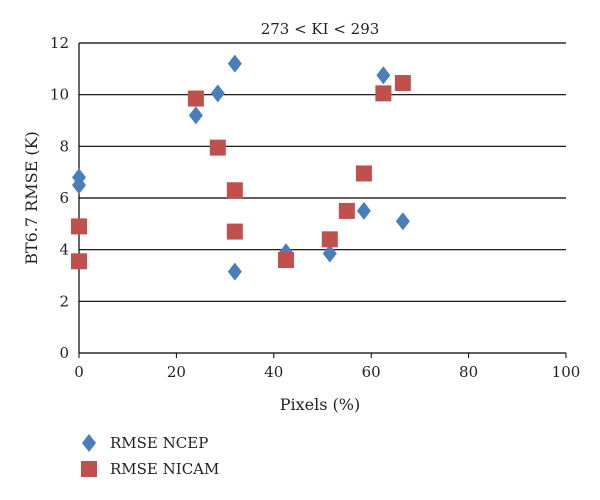 Image resolution: width=600 pixels, height=500 pixels. What do you see at coordinates (59, 95) in the screenshot?
I see `y-tick-label: 10` at bounding box center [59, 95].